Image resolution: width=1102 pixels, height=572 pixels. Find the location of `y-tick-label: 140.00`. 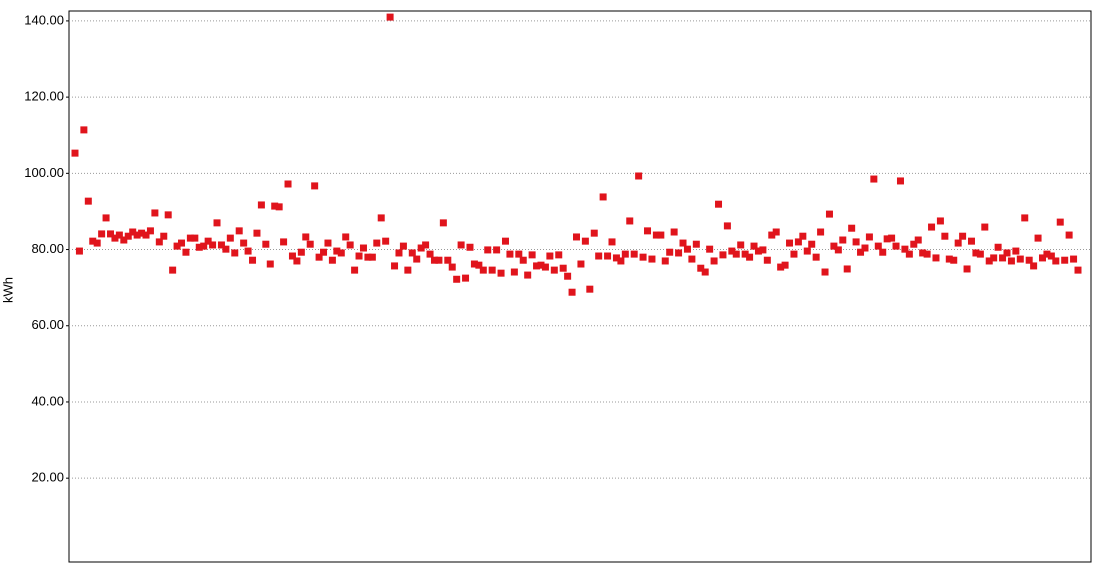

y-tick-label: 140.00 is located at coordinates (44, 19).